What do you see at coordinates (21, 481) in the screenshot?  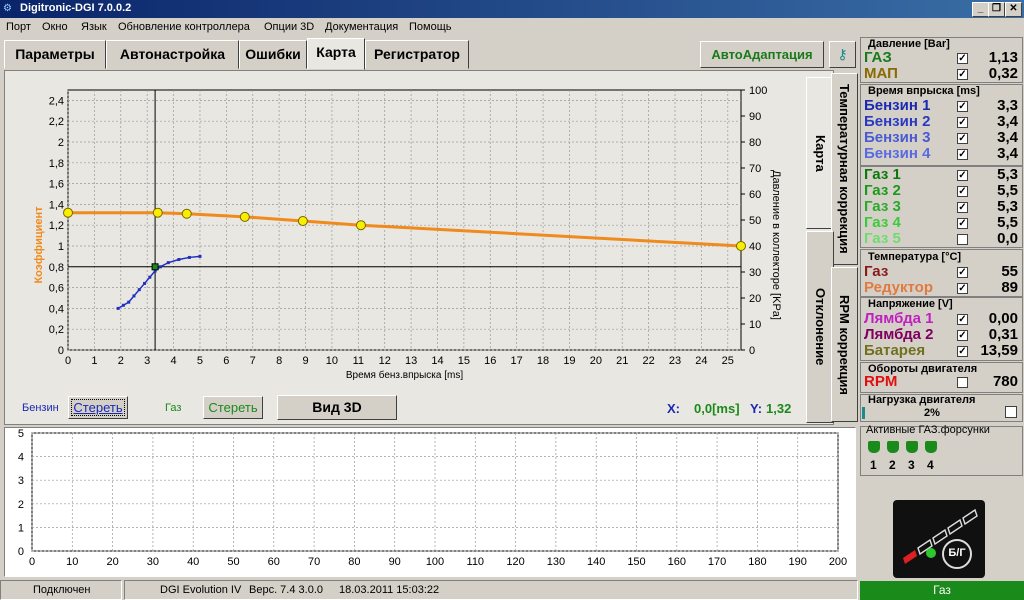 I see `rec-y-tick-label: 3` at bounding box center [21, 481].